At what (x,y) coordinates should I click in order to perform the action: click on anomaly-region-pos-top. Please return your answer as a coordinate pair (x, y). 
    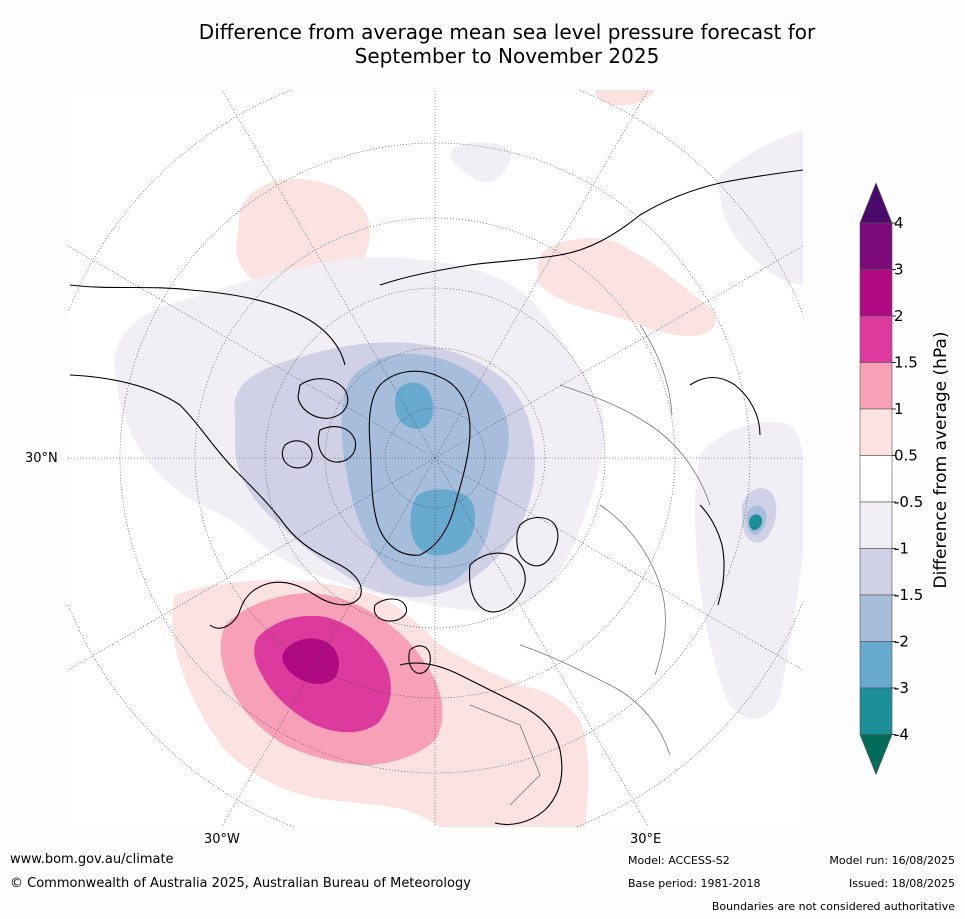
    Looking at the image, I should click on (625, 98).